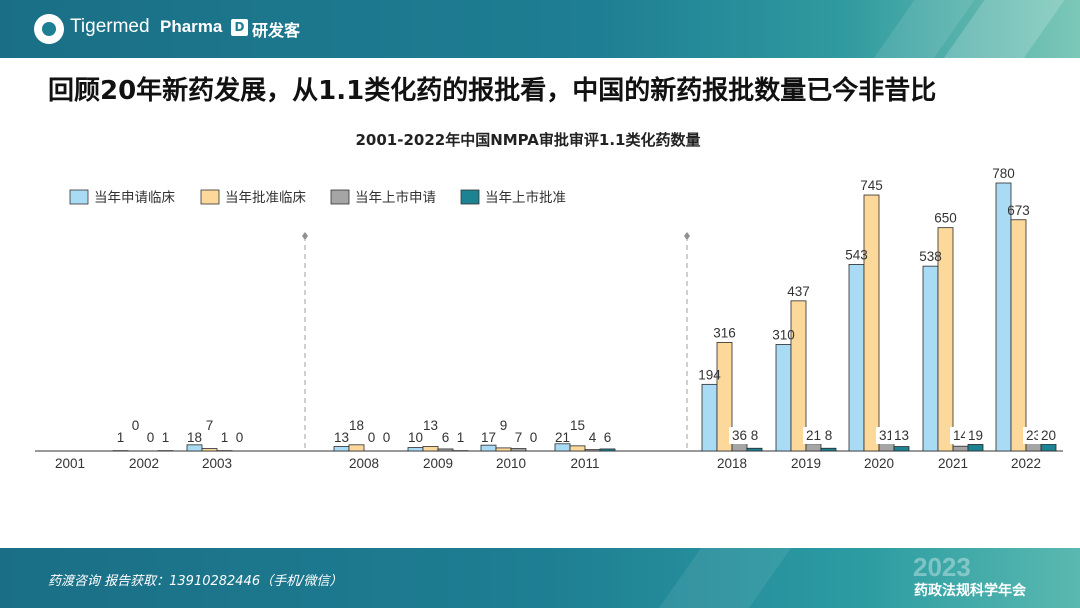 The height and width of the screenshot is (608, 1080). What do you see at coordinates (70, 463) in the screenshot?
I see `x-tick-label: 2001` at bounding box center [70, 463].